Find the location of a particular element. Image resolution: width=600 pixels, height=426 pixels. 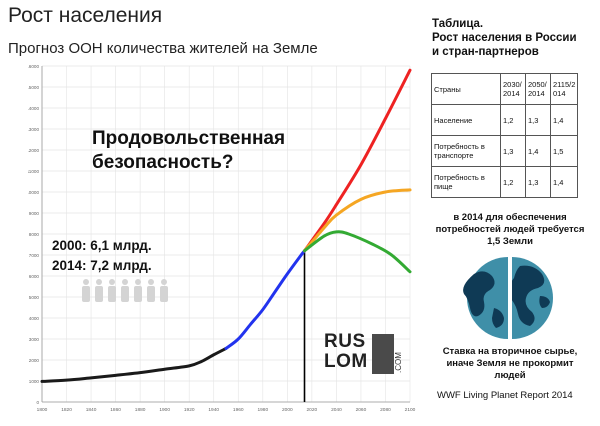

source-citation: WWF Living Planet Report 2014 is located at coordinates (505, 395).